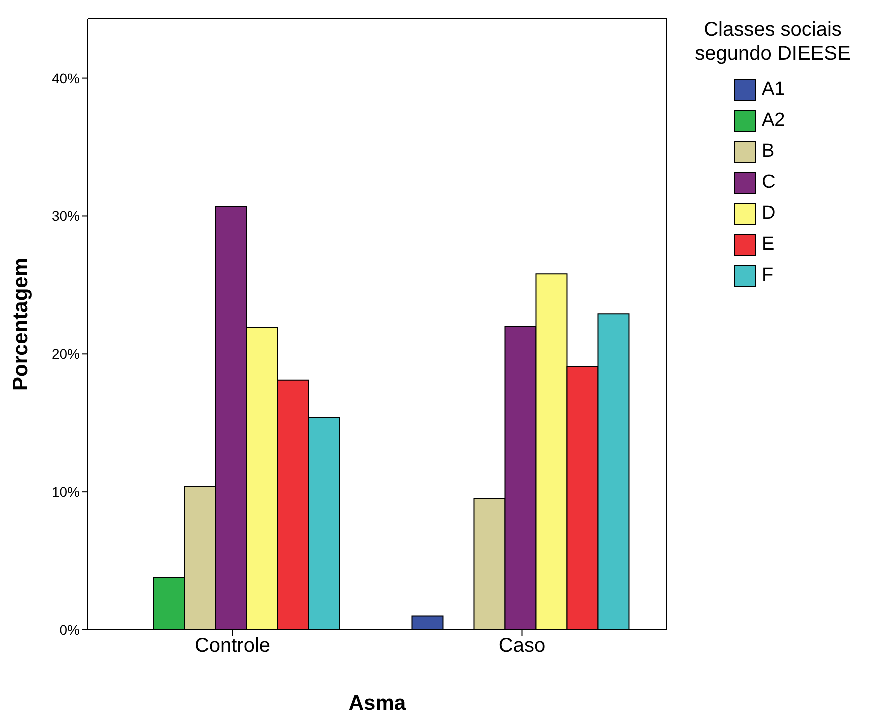  I want to click on y-tick-label: 10%, so click(66, 492).